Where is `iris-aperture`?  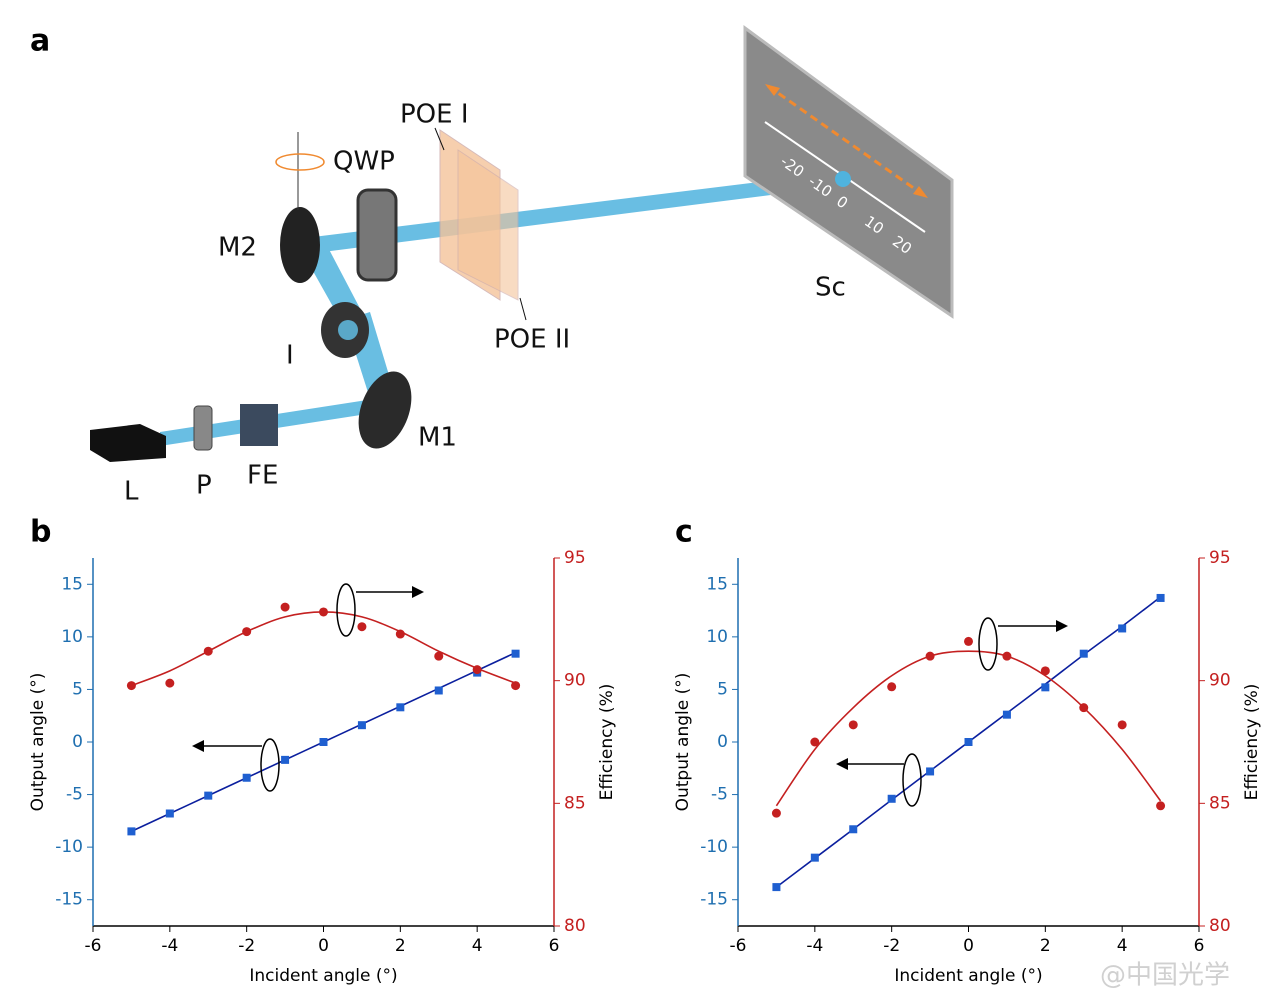
iris-aperture is located at coordinates (348, 330).